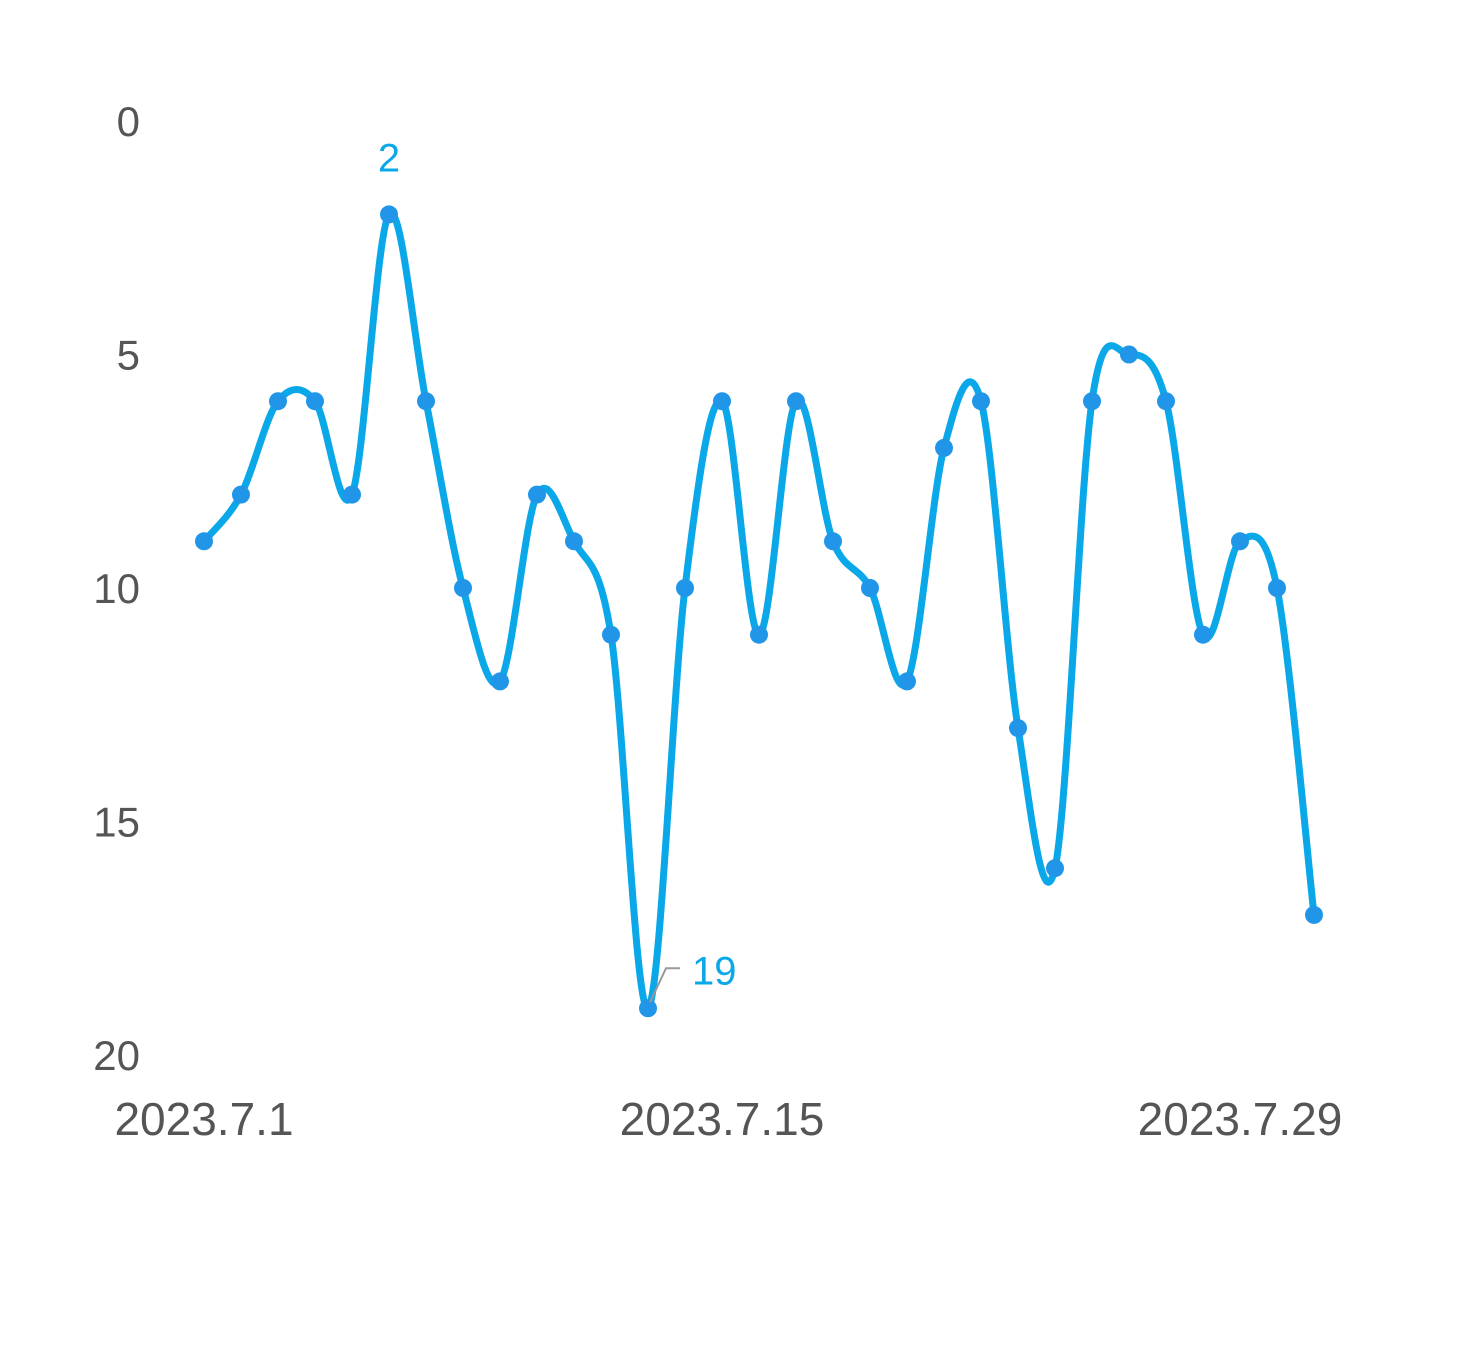  What do you see at coordinates (389, 158) in the screenshot?
I see `data-label: 2` at bounding box center [389, 158].